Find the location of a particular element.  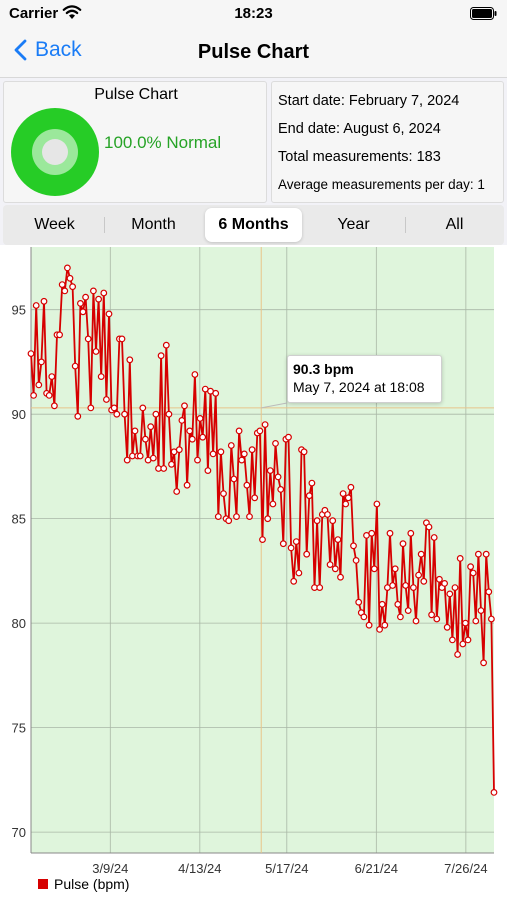

tab-label: Week is located at coordinates (54, 224).